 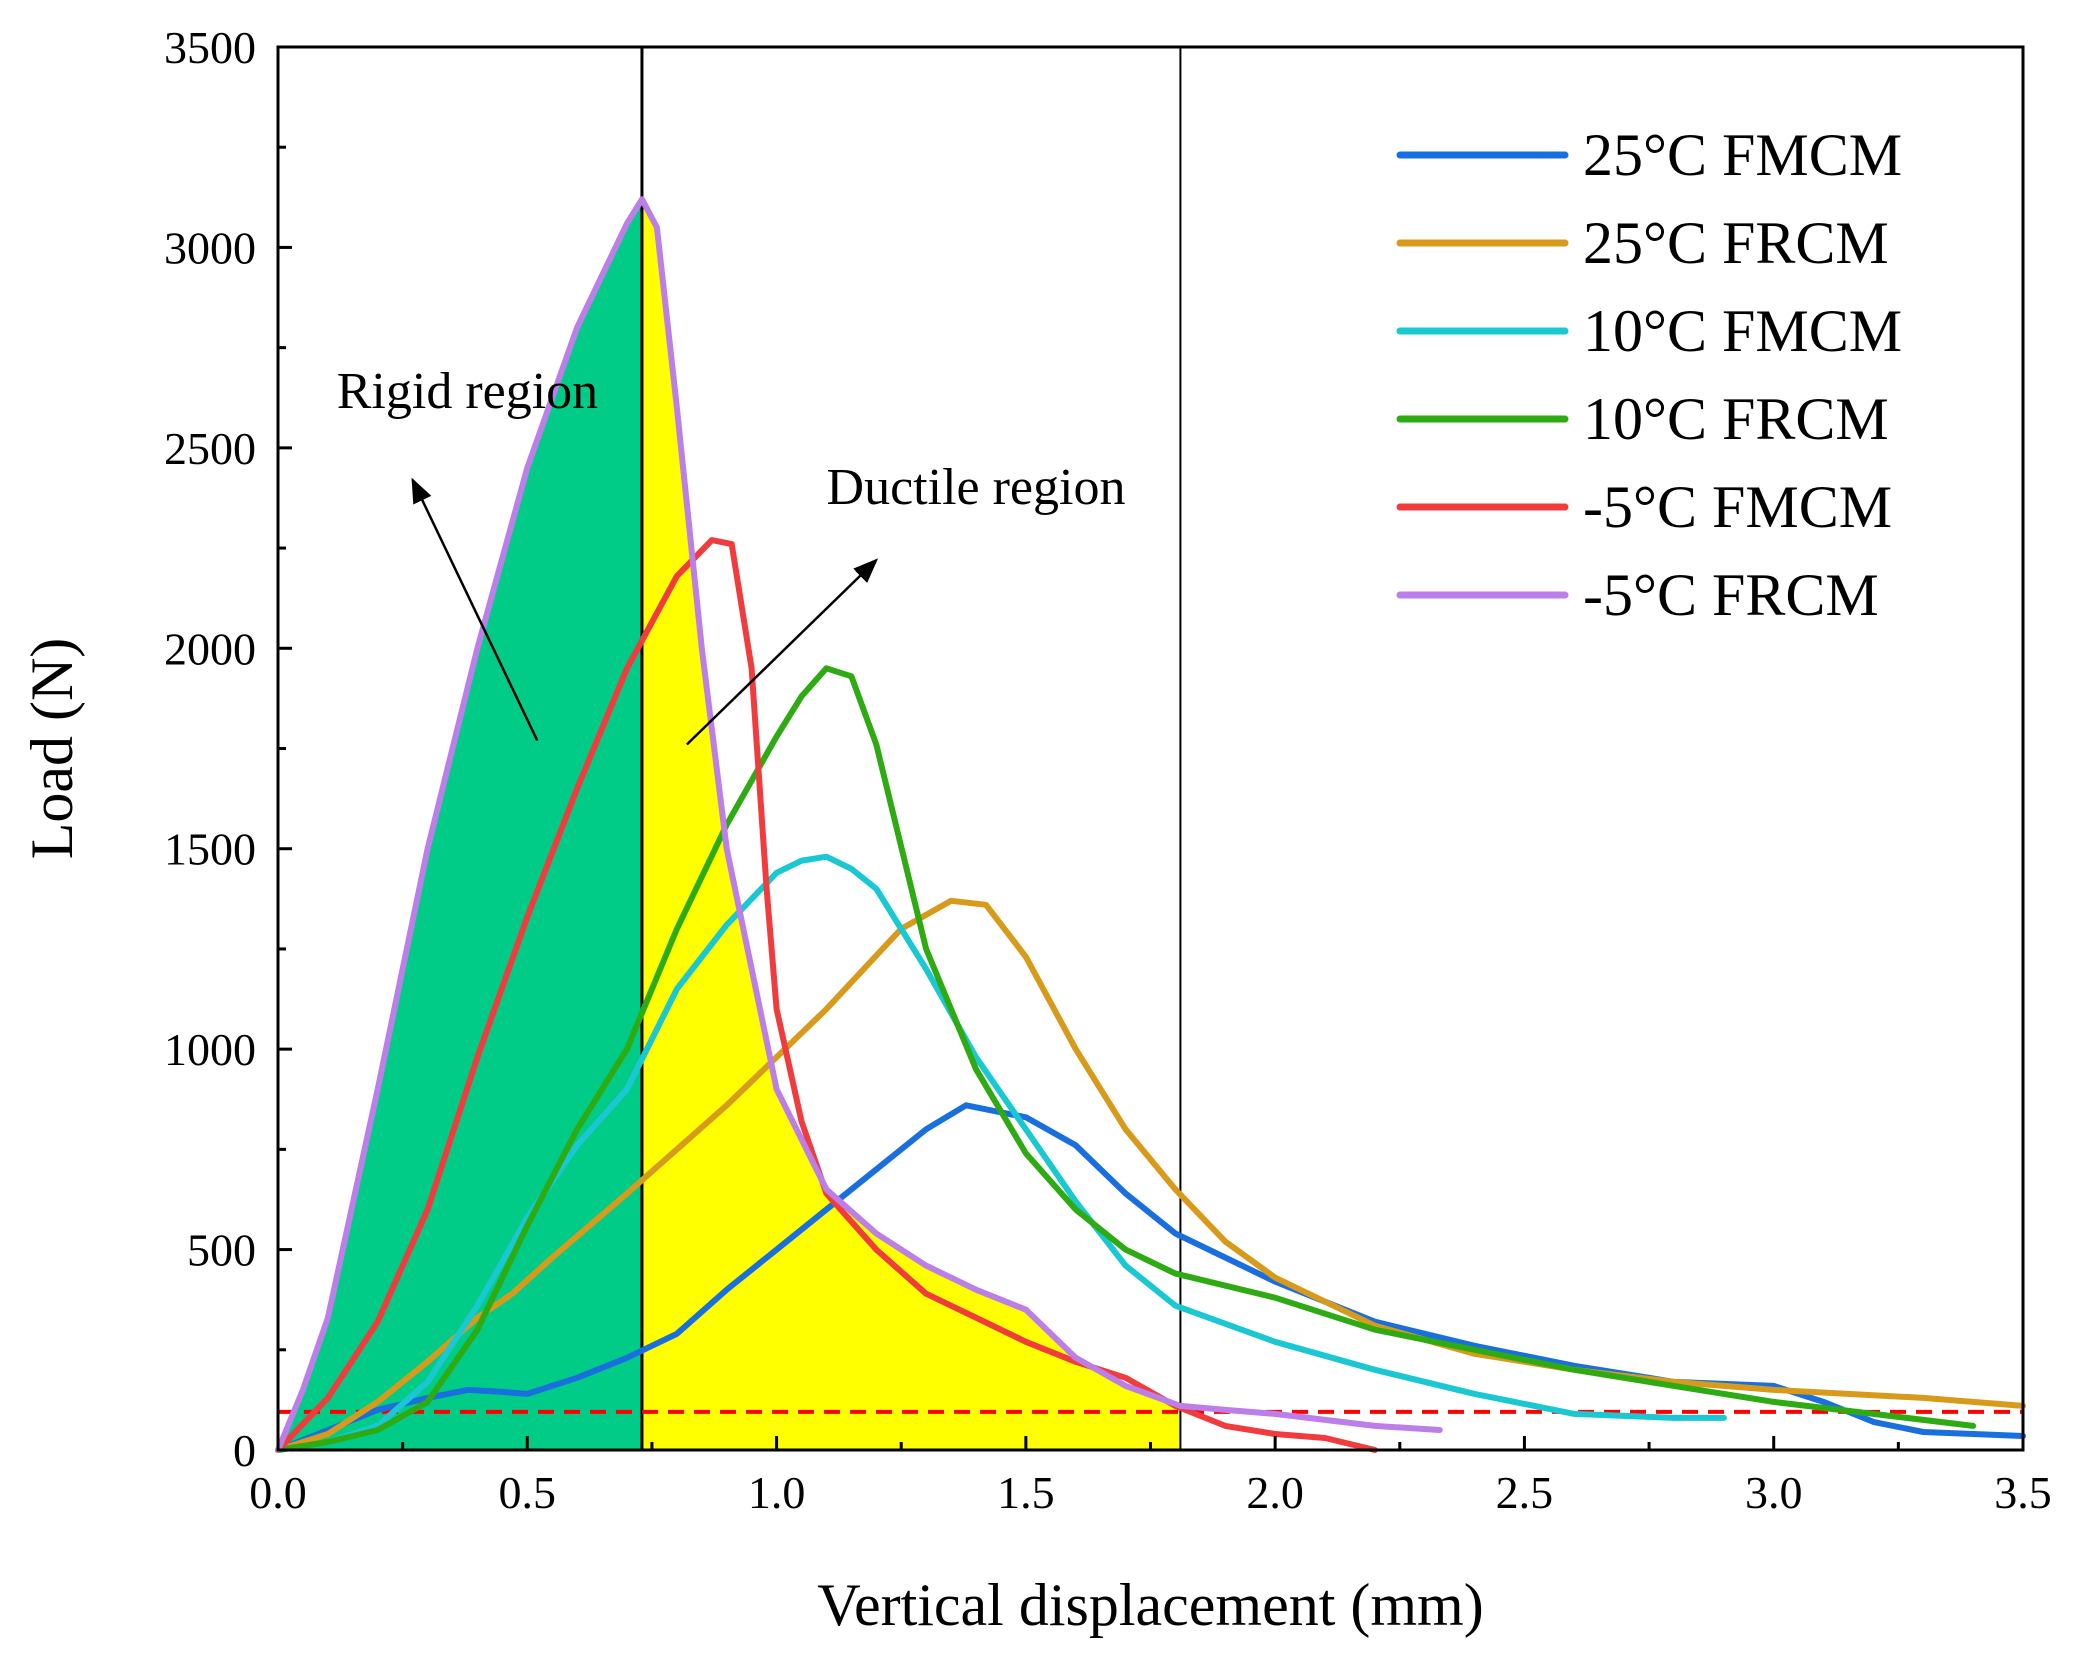 What do you see at coordinates (528, 1492) in the screenshot?
I see `x-tick-label: 0.5` at bounding box center [528, 1492].